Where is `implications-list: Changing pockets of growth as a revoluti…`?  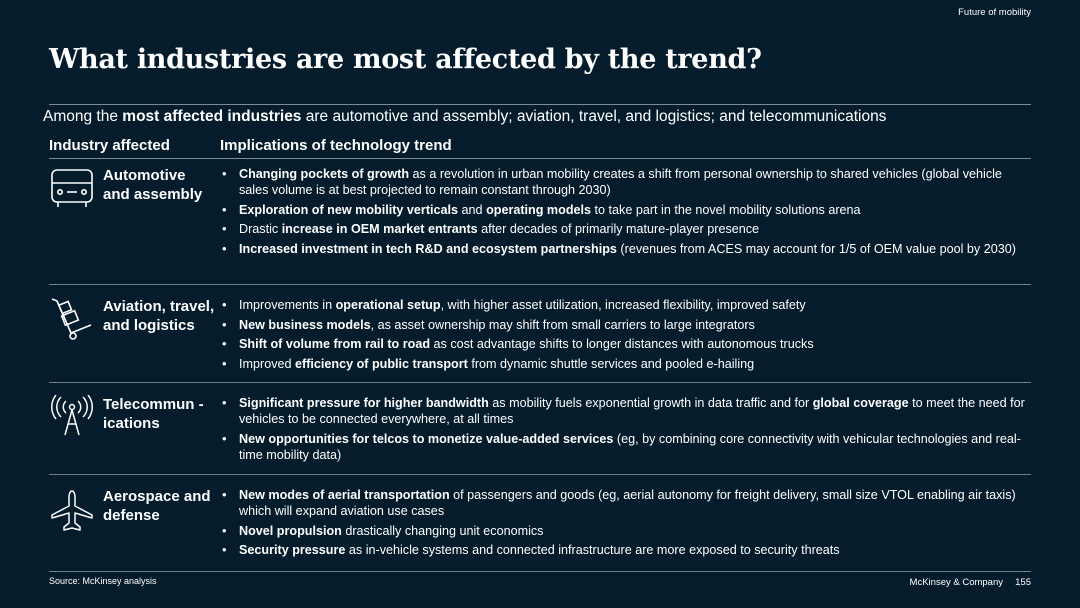
implications-list: Changing pockets of growth as a revoluti… is located at coordinates (625, 213).